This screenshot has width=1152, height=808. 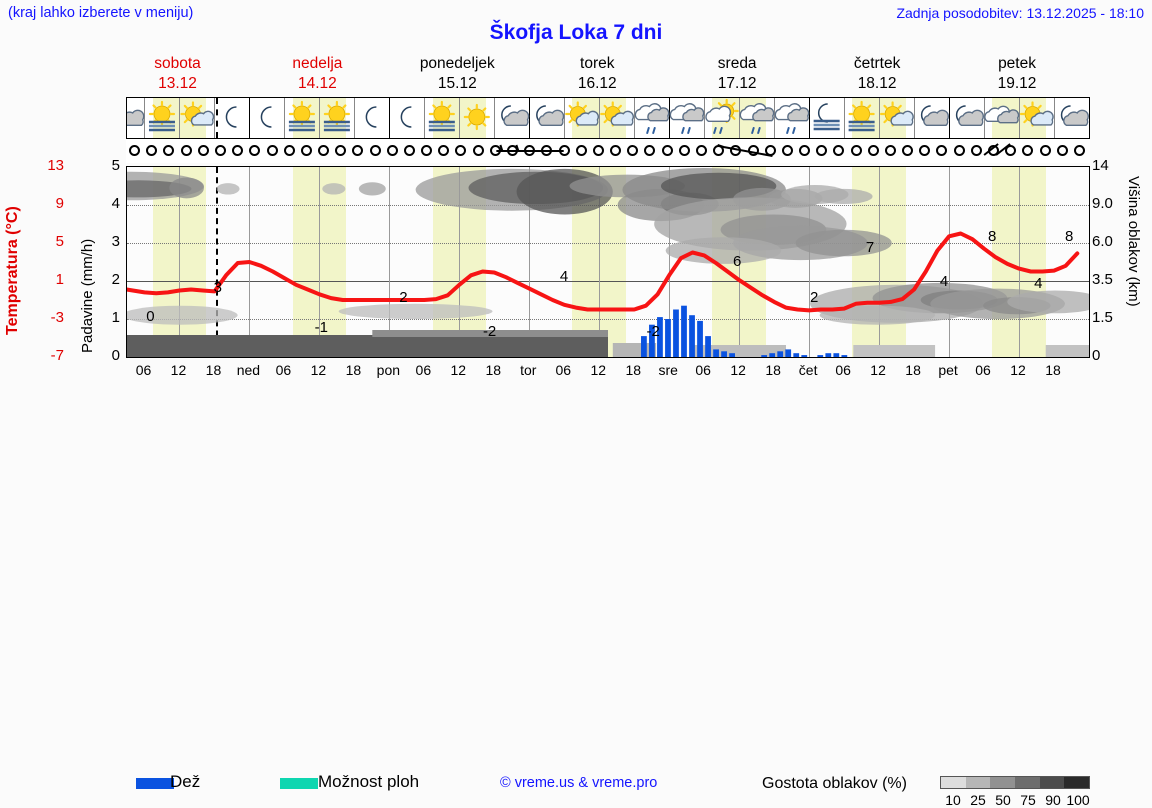 What do you see at coordinates (1017, 83) in the screenshot?
I see `day-date: 19.12` at bounding box center [1017, 83].